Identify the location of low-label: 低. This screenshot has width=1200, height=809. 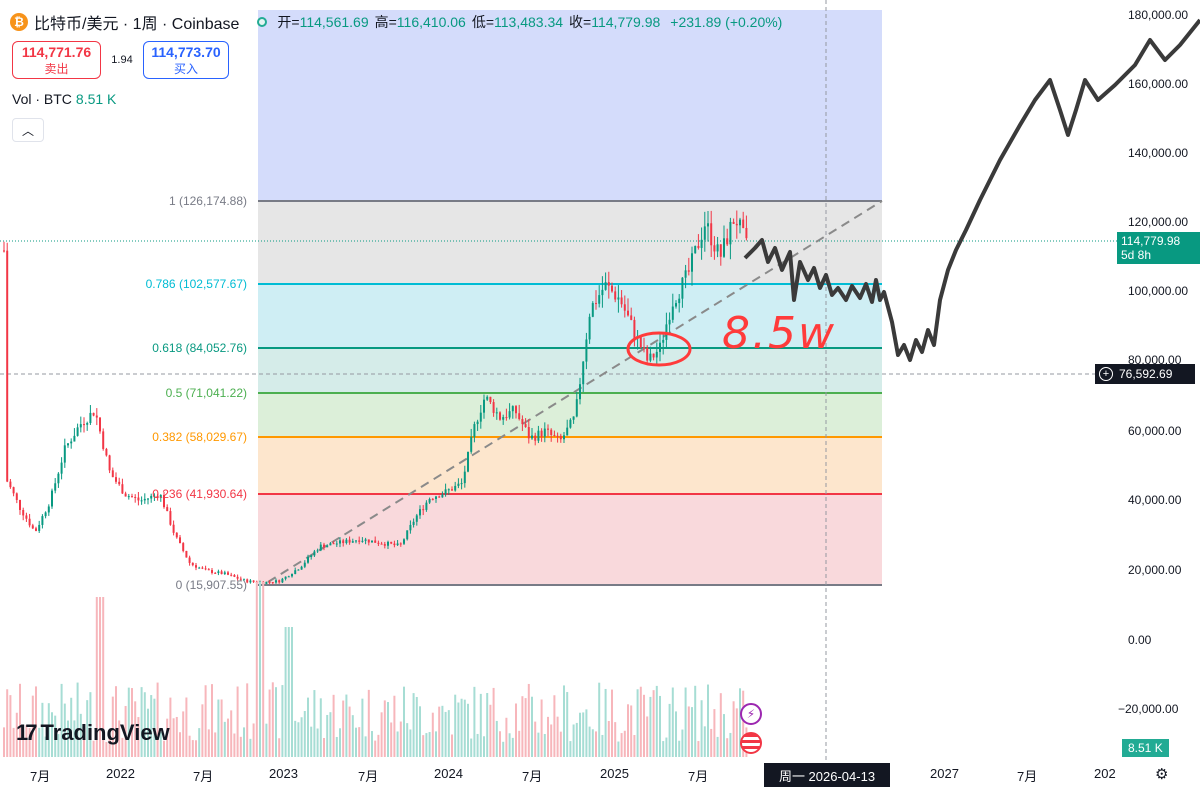
(478, 22).